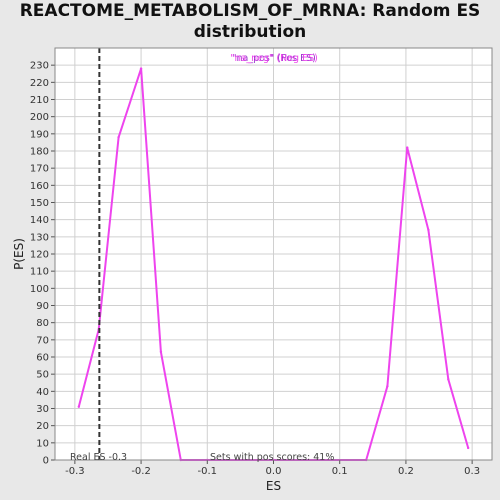 This screenshot has width=500, height=500. What do you see at coordinates (39, 220) in the screenshot?
I see `y-tick-label: 140` at bounding box center [39, 220].